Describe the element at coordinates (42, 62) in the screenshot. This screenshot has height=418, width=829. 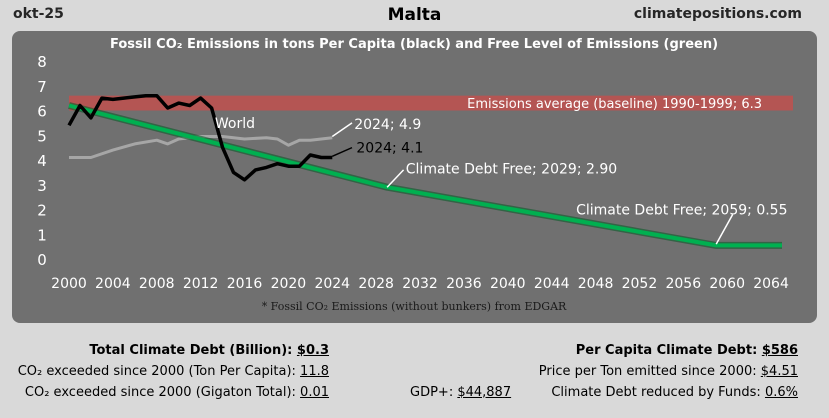
I see `y-tick-label: 8` at that location.